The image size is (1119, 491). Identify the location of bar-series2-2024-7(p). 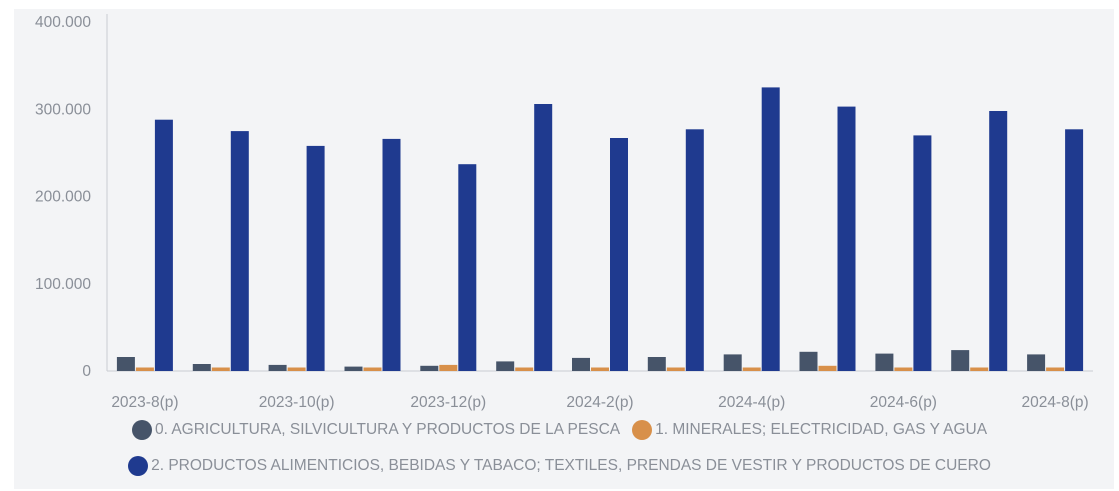
(998, 241).